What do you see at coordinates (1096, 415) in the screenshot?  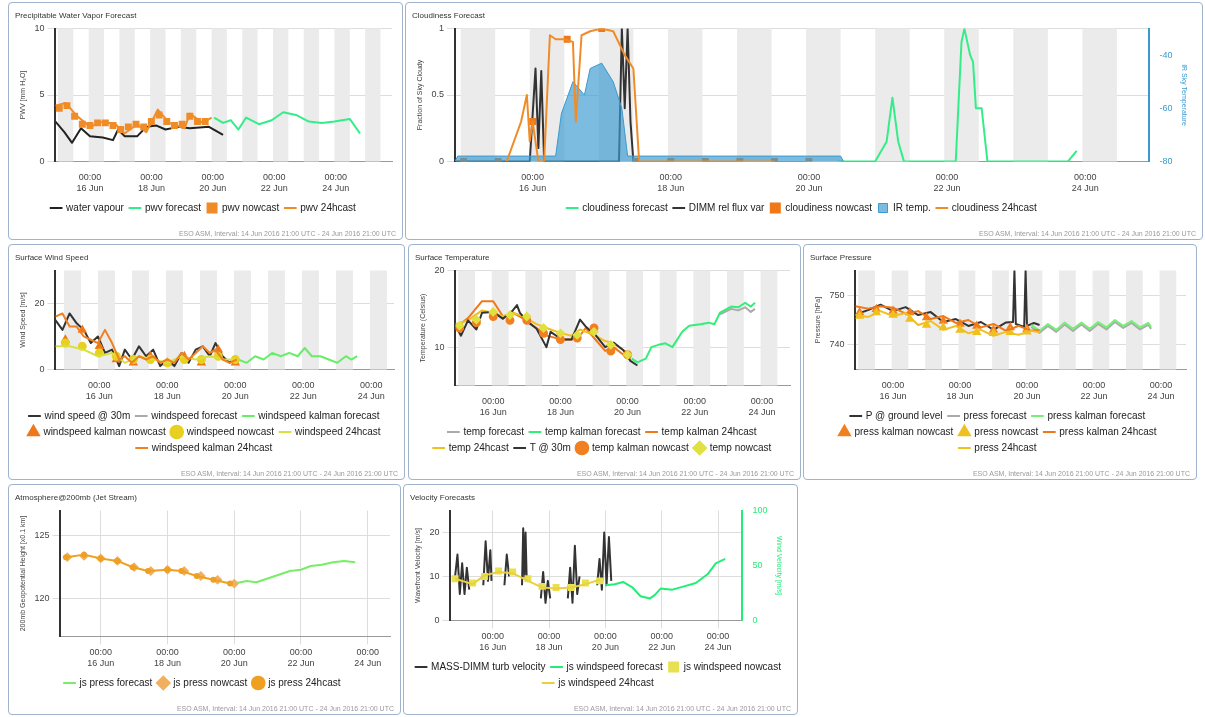 I see `legend-label: press kalman forecast` at bounding box center [1096, 415].